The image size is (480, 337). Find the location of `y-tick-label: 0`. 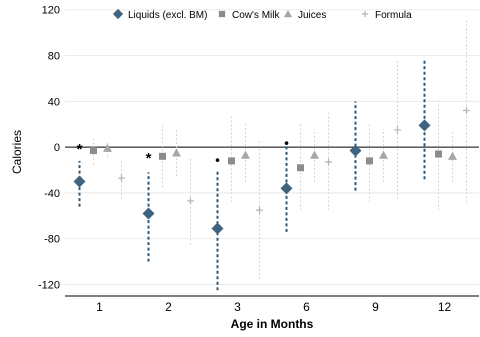

y-tick-label: 0 is located at coordinates (57, 148).